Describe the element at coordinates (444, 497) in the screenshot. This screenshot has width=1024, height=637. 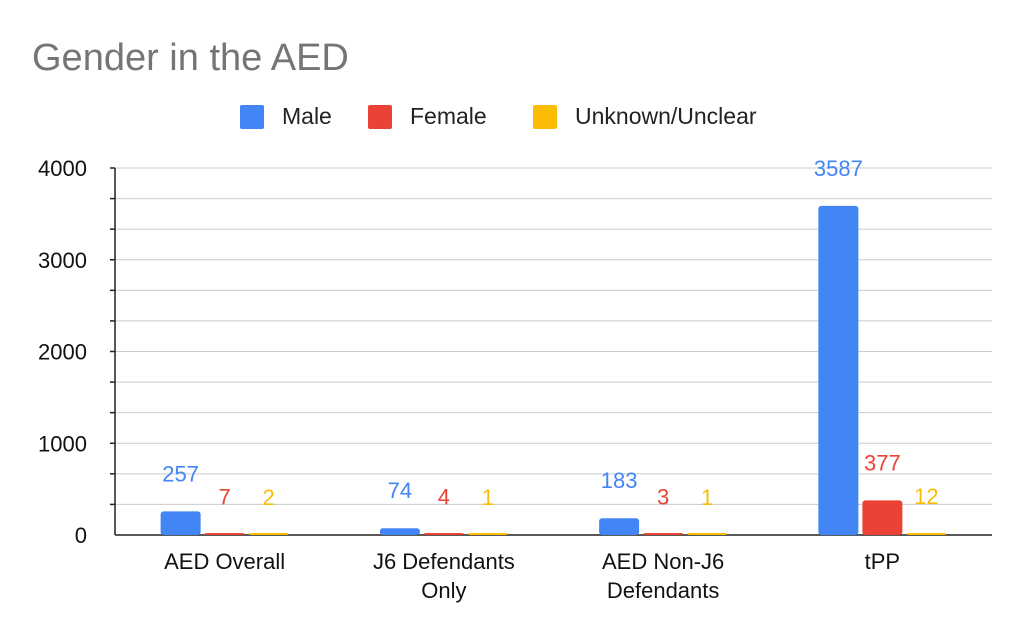
I see `data-label: 4` at that location.